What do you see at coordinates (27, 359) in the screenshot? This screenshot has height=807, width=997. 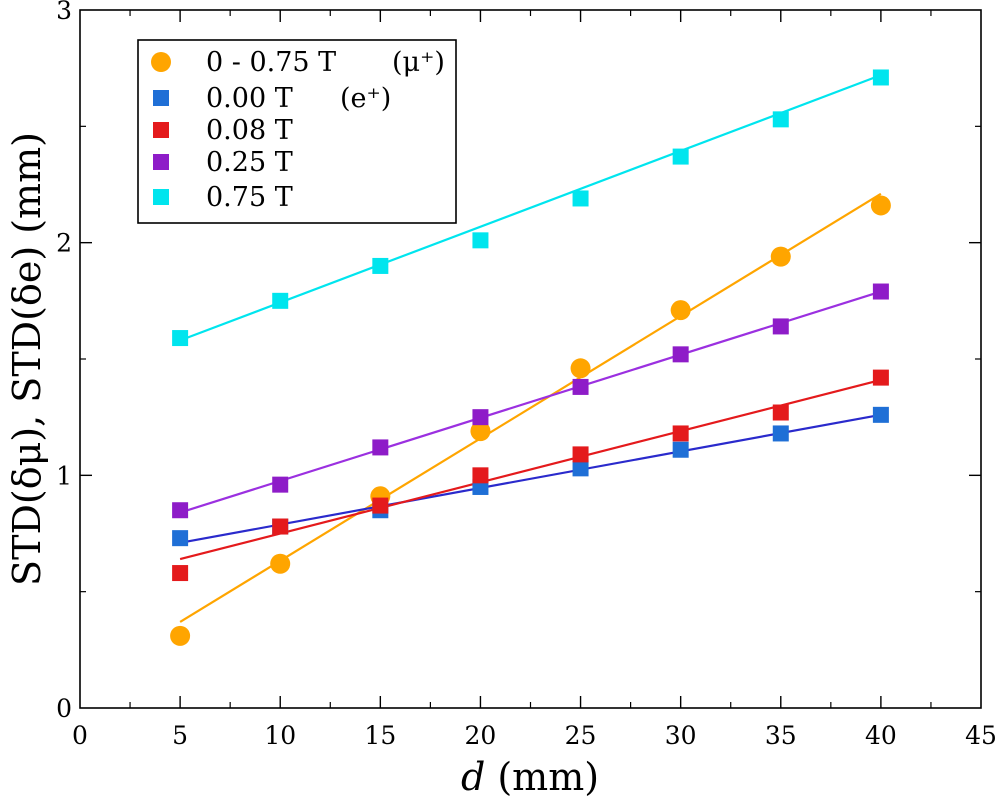 I see `y-axis-title: STD(δμ), STD(δe) (mm)` at bounding box center [27, 359].